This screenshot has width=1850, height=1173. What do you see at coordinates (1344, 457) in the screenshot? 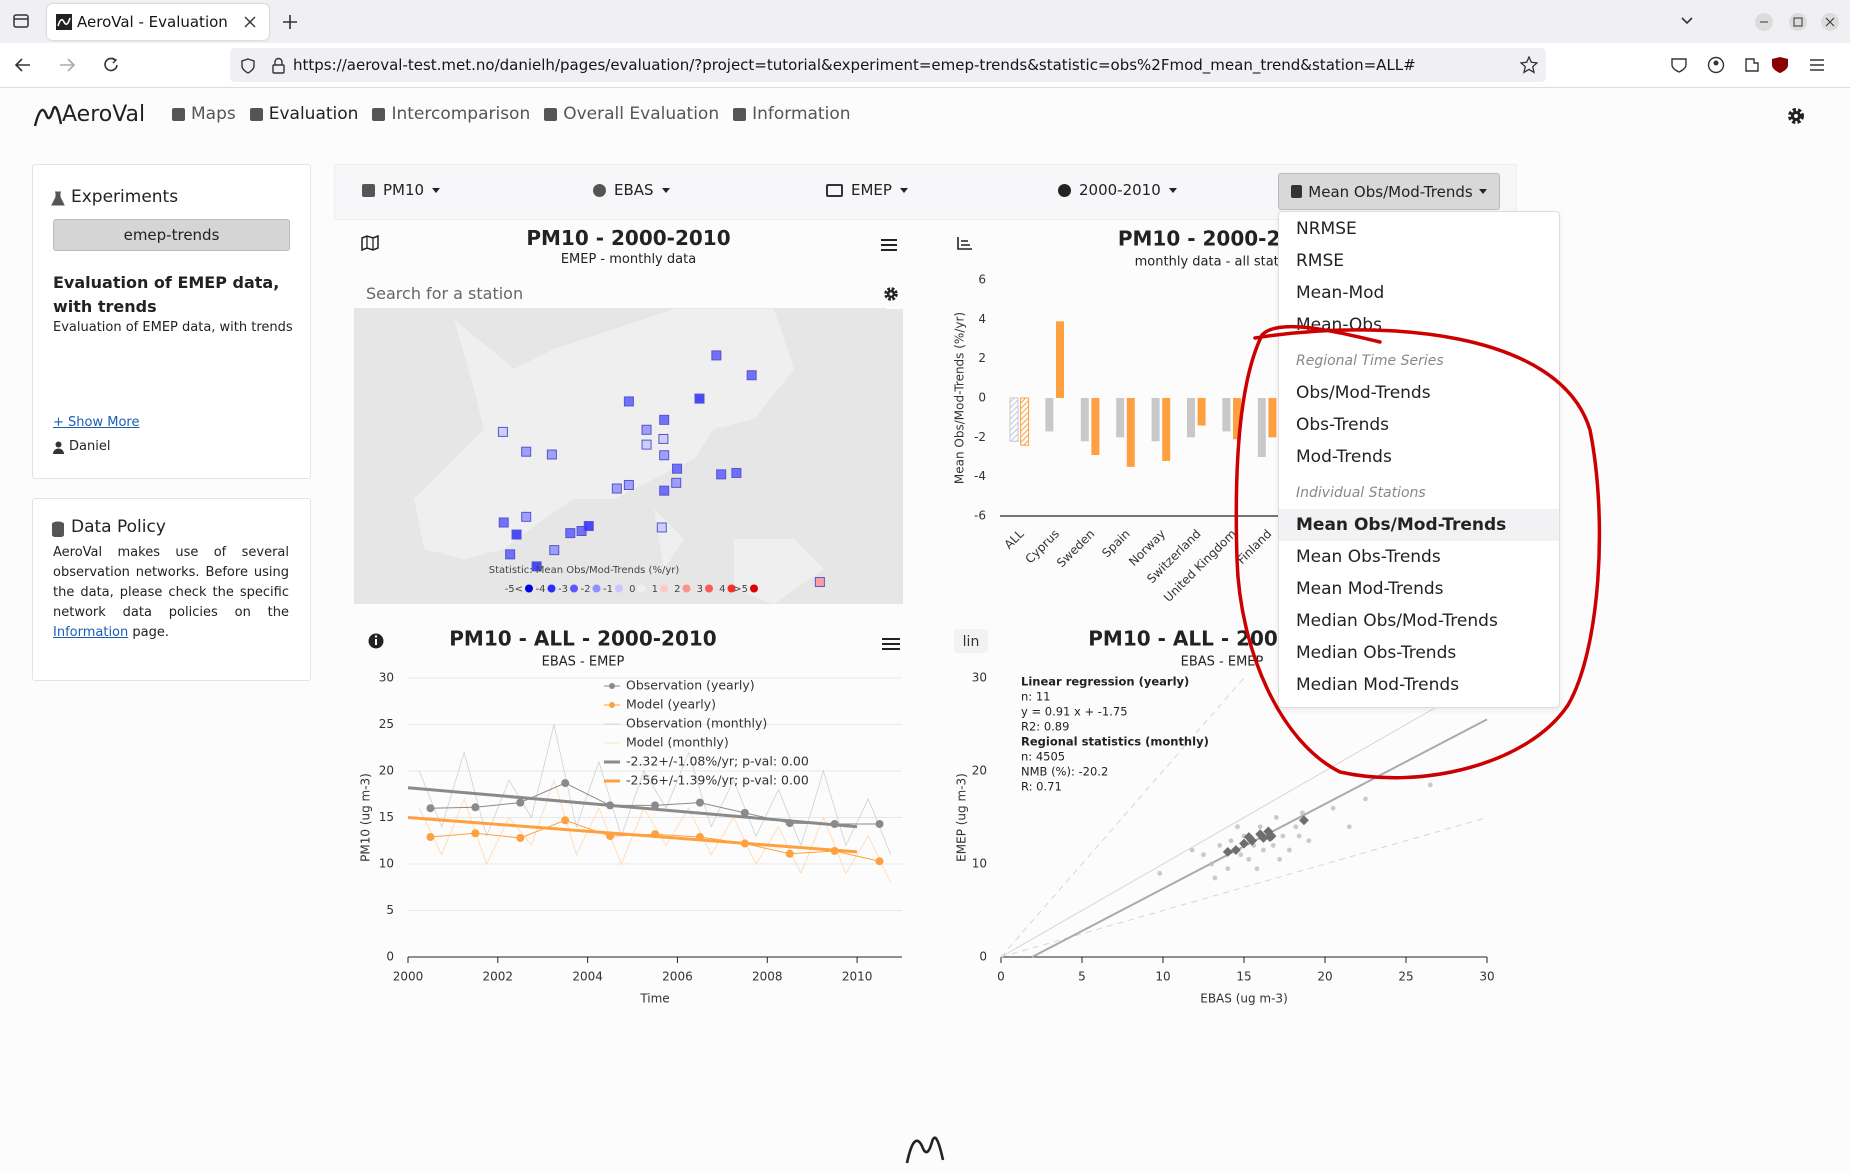
I see `menu-item: Mod-Trends` at bounding box center [1344, 457].